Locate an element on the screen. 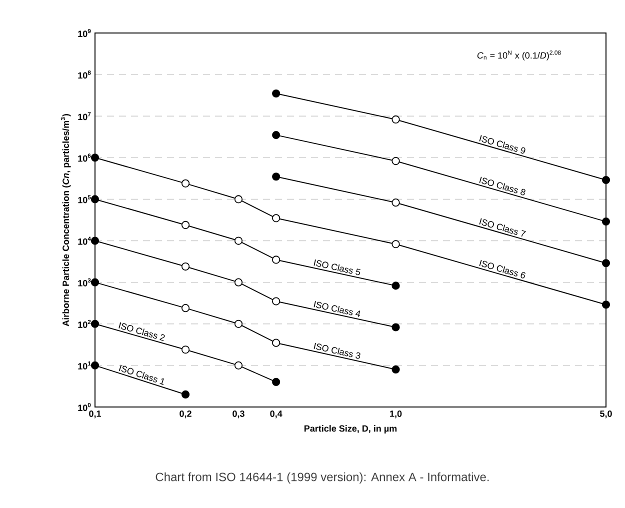 The width and height of the screenshot is (625, 508). y-tick-label: 10$^{4}$ is located at coordinates (84, 240).